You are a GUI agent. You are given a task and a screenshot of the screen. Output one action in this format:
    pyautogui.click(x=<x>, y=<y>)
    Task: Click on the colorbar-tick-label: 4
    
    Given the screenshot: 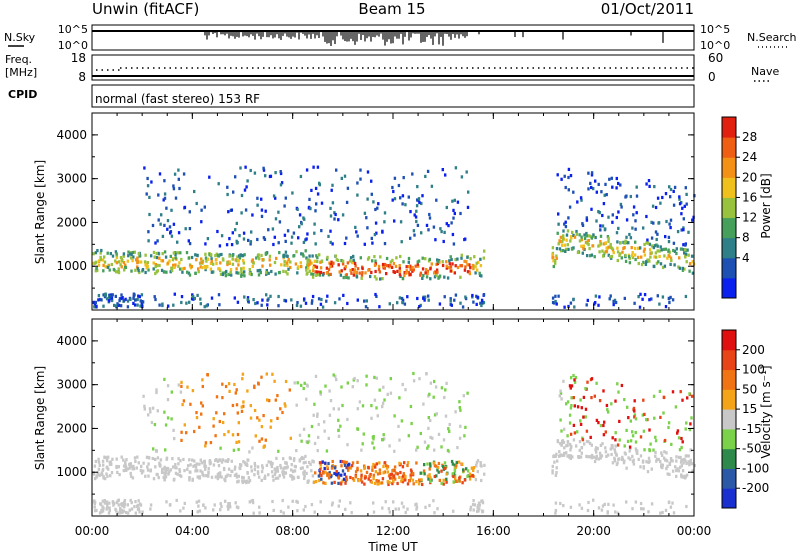 What is the action you would take?
    pyautogui.click(x=746, y=258)
    